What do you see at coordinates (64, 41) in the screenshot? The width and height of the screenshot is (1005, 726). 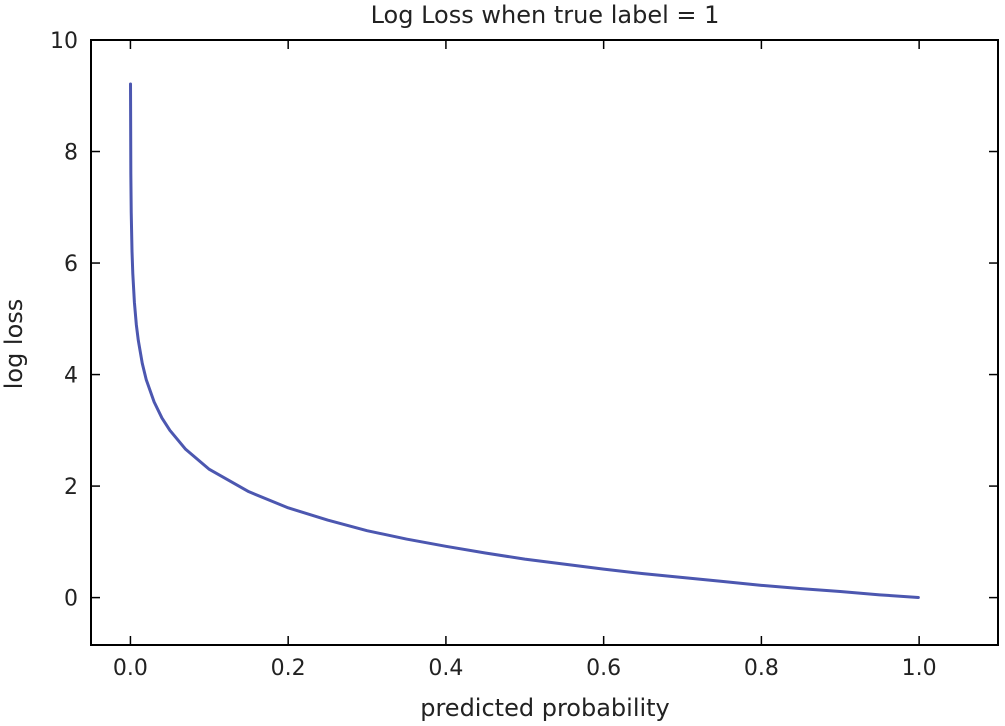 I see `y-tick-label: 10` at bounding box center [64, 41].